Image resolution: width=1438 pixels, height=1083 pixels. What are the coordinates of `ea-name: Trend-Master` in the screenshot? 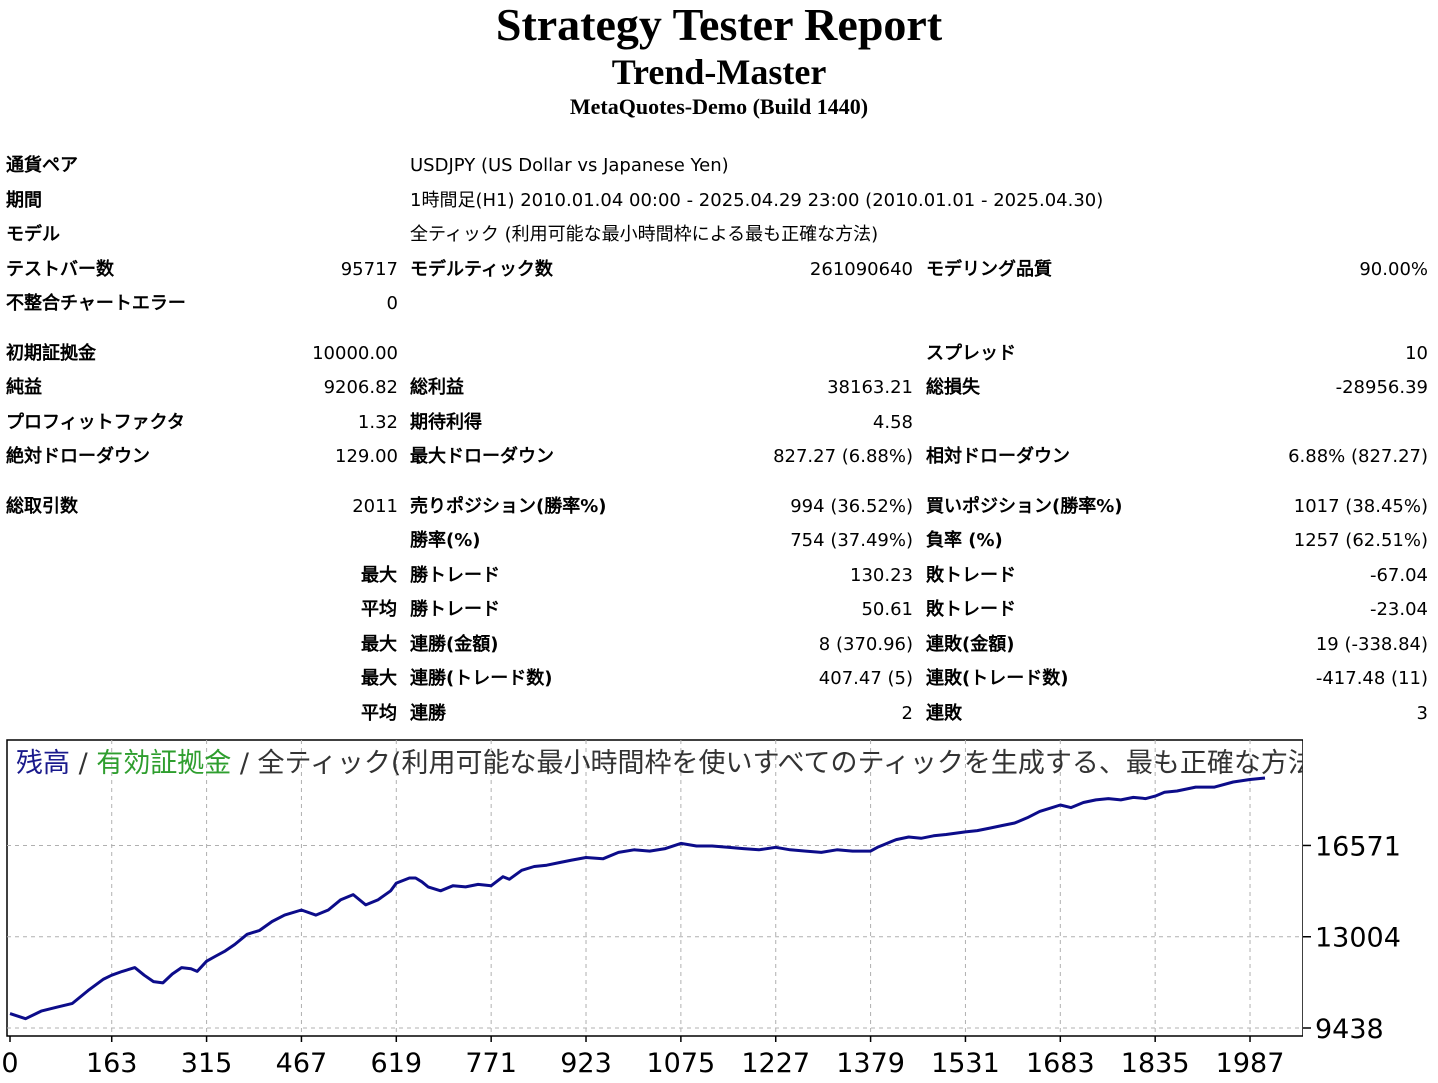 It's located at (719, 72).